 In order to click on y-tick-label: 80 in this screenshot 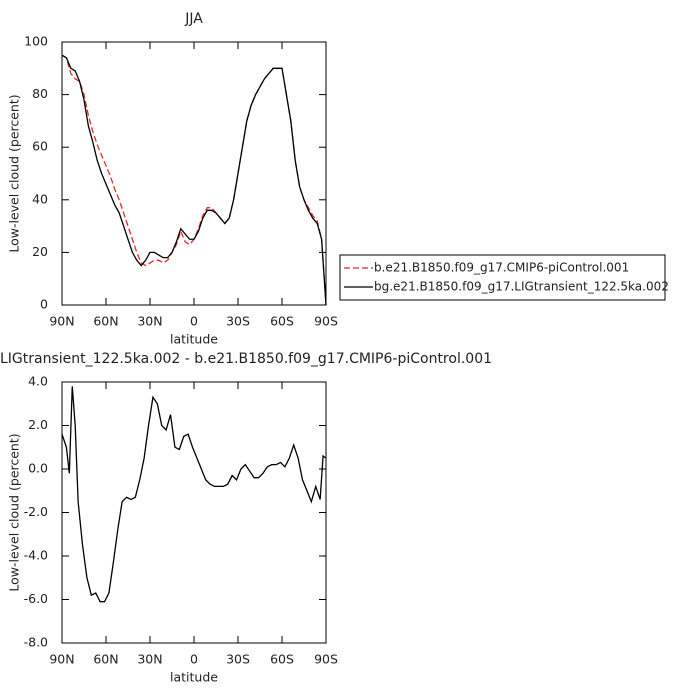, I will do `click(40, 93)`.